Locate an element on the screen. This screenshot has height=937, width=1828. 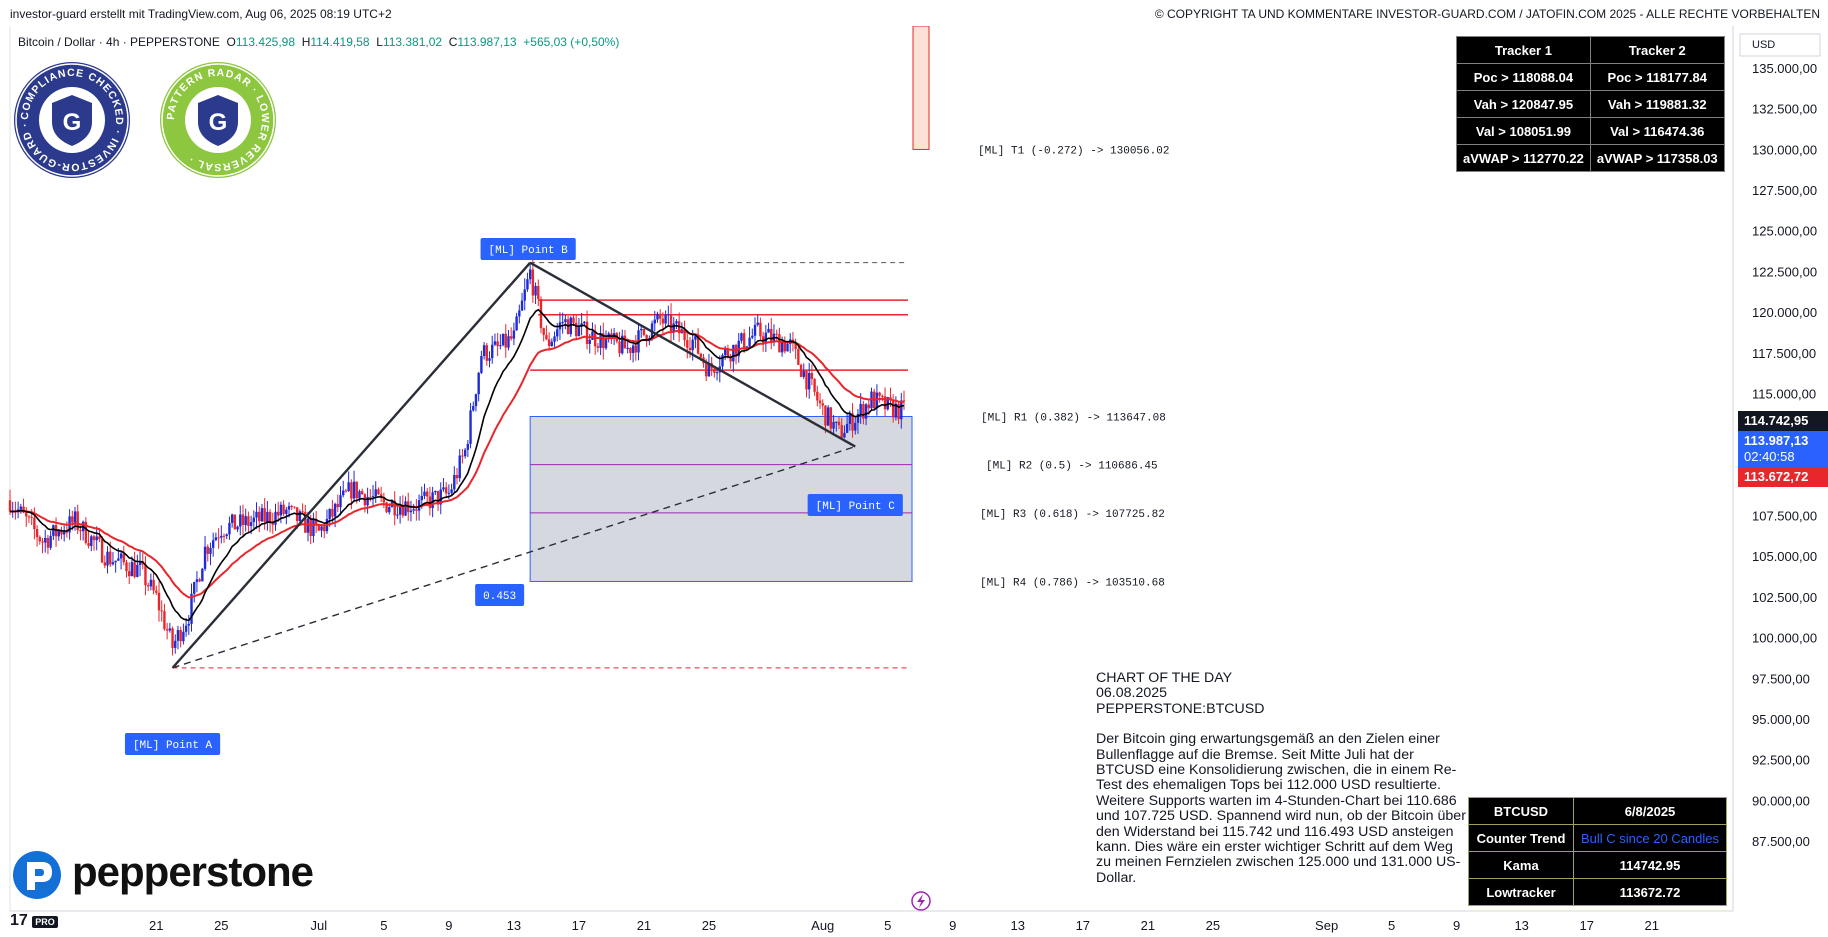
x-tick-label: 17 is located at coordinates (1586, 925).